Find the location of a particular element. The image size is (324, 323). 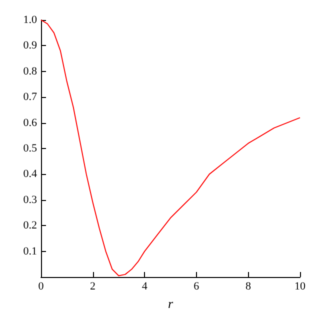

y-tick-label: 0.1 is located at coordinates (30, 251).